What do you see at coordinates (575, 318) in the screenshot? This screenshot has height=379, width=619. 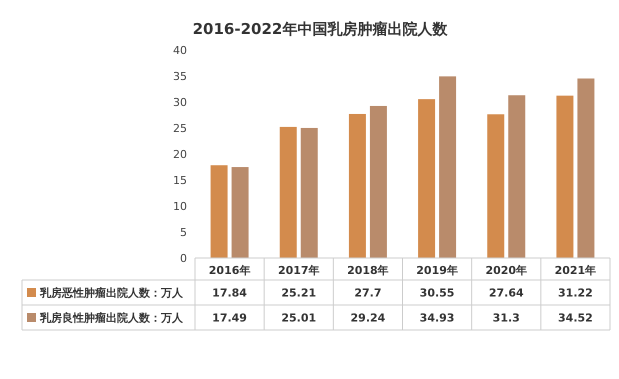 I see `data-label: 34.52` at bounding box center [575, 318].